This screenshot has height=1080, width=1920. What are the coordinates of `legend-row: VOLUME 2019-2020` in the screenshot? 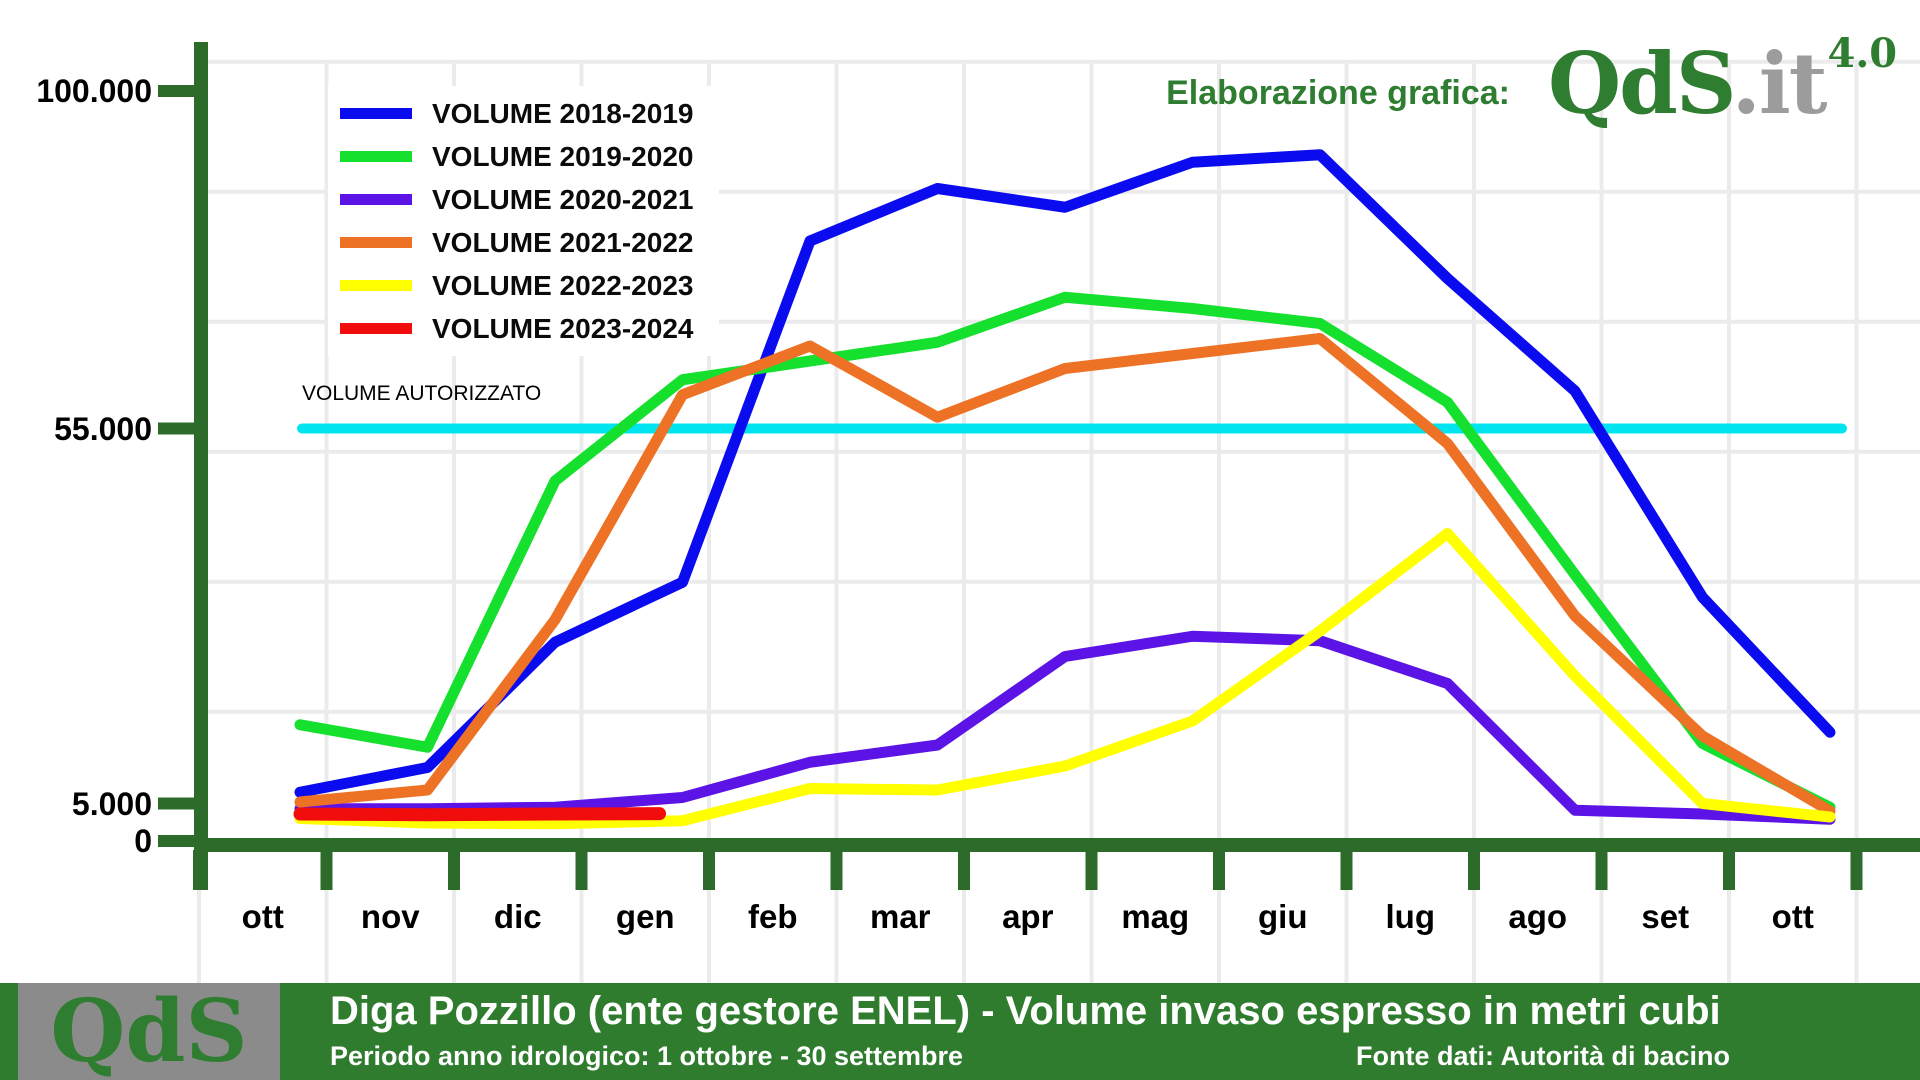 It's located at (516, 156).